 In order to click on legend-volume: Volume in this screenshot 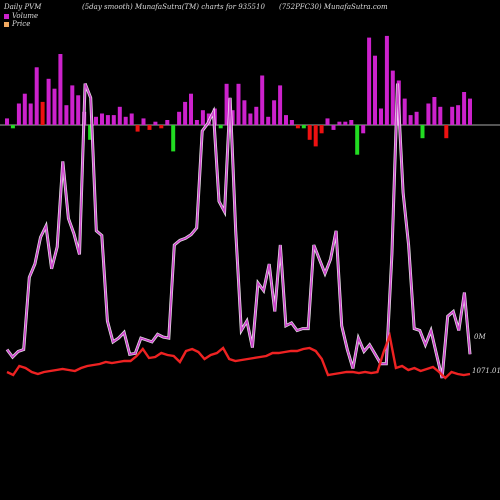, I will do `click(21, 16)`.